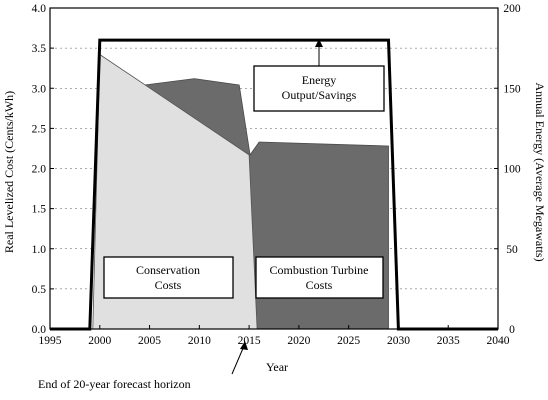 This screenshot has width=548, height=400. I want to click on horizon-arrowhead, so click(244, 345).